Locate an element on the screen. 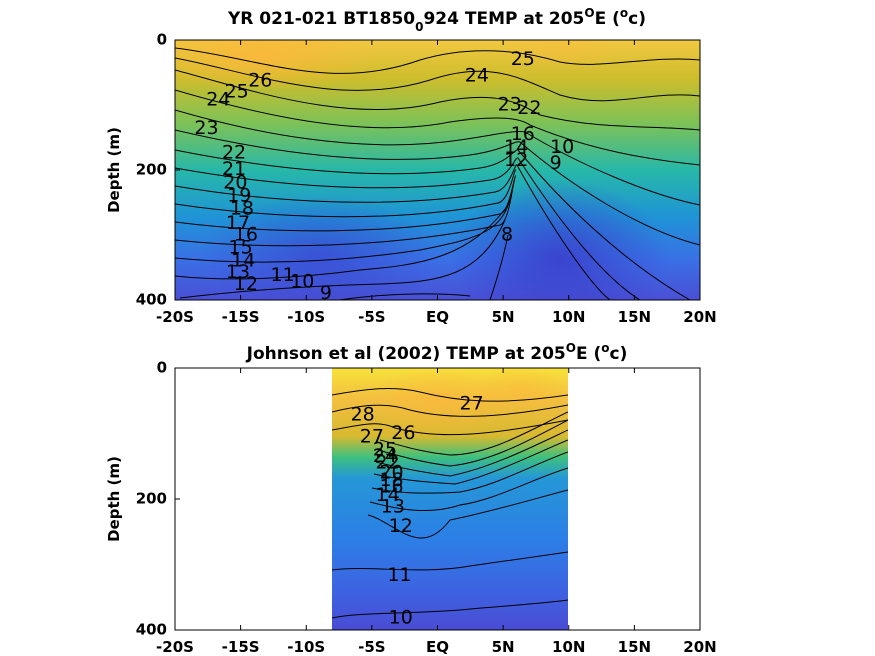  bottom-contour-label-13: 11 is located at coordinates (399, 575).